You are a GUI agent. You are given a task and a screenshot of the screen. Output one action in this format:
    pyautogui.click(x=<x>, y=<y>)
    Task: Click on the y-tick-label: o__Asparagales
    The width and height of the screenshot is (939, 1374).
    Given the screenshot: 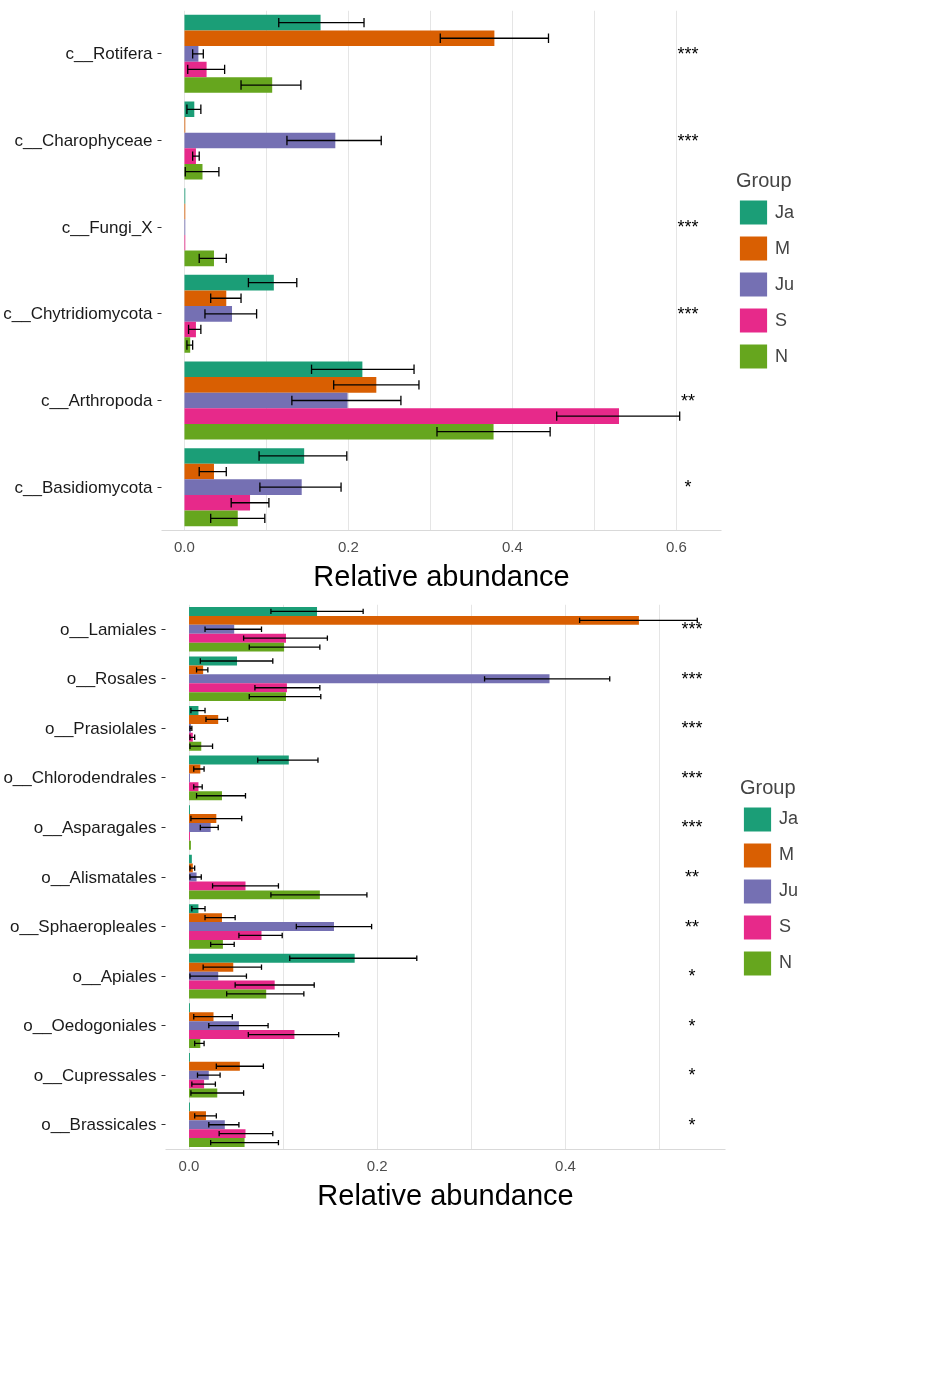 What is the action you would take?
    pyautogui.click(x=95, y=827)
    